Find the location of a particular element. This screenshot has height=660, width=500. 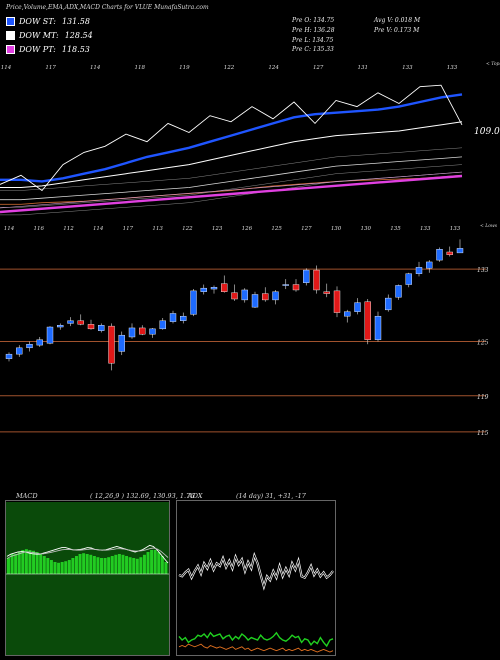

ema-series-line is located at coordinates (231, 154).